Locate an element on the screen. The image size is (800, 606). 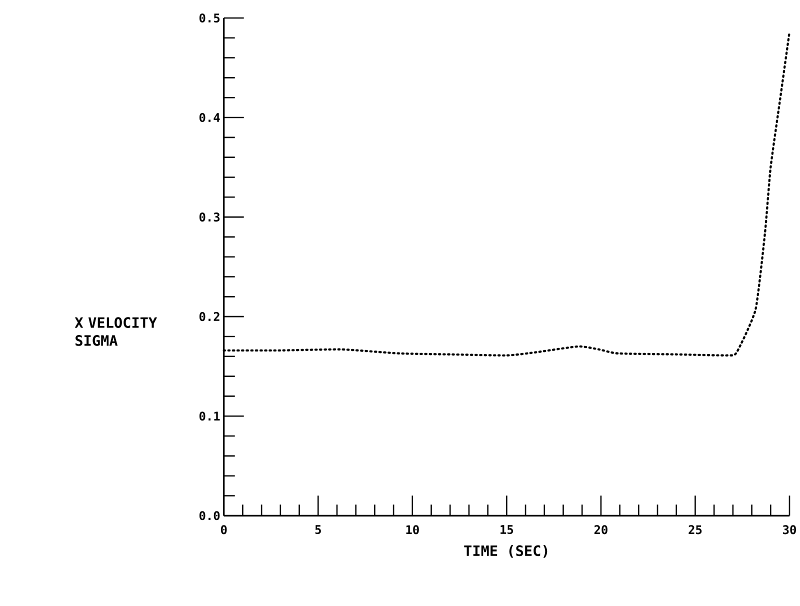
y-axis-title: X VELOCITY SIGMA is located at coordinates (116, 331).